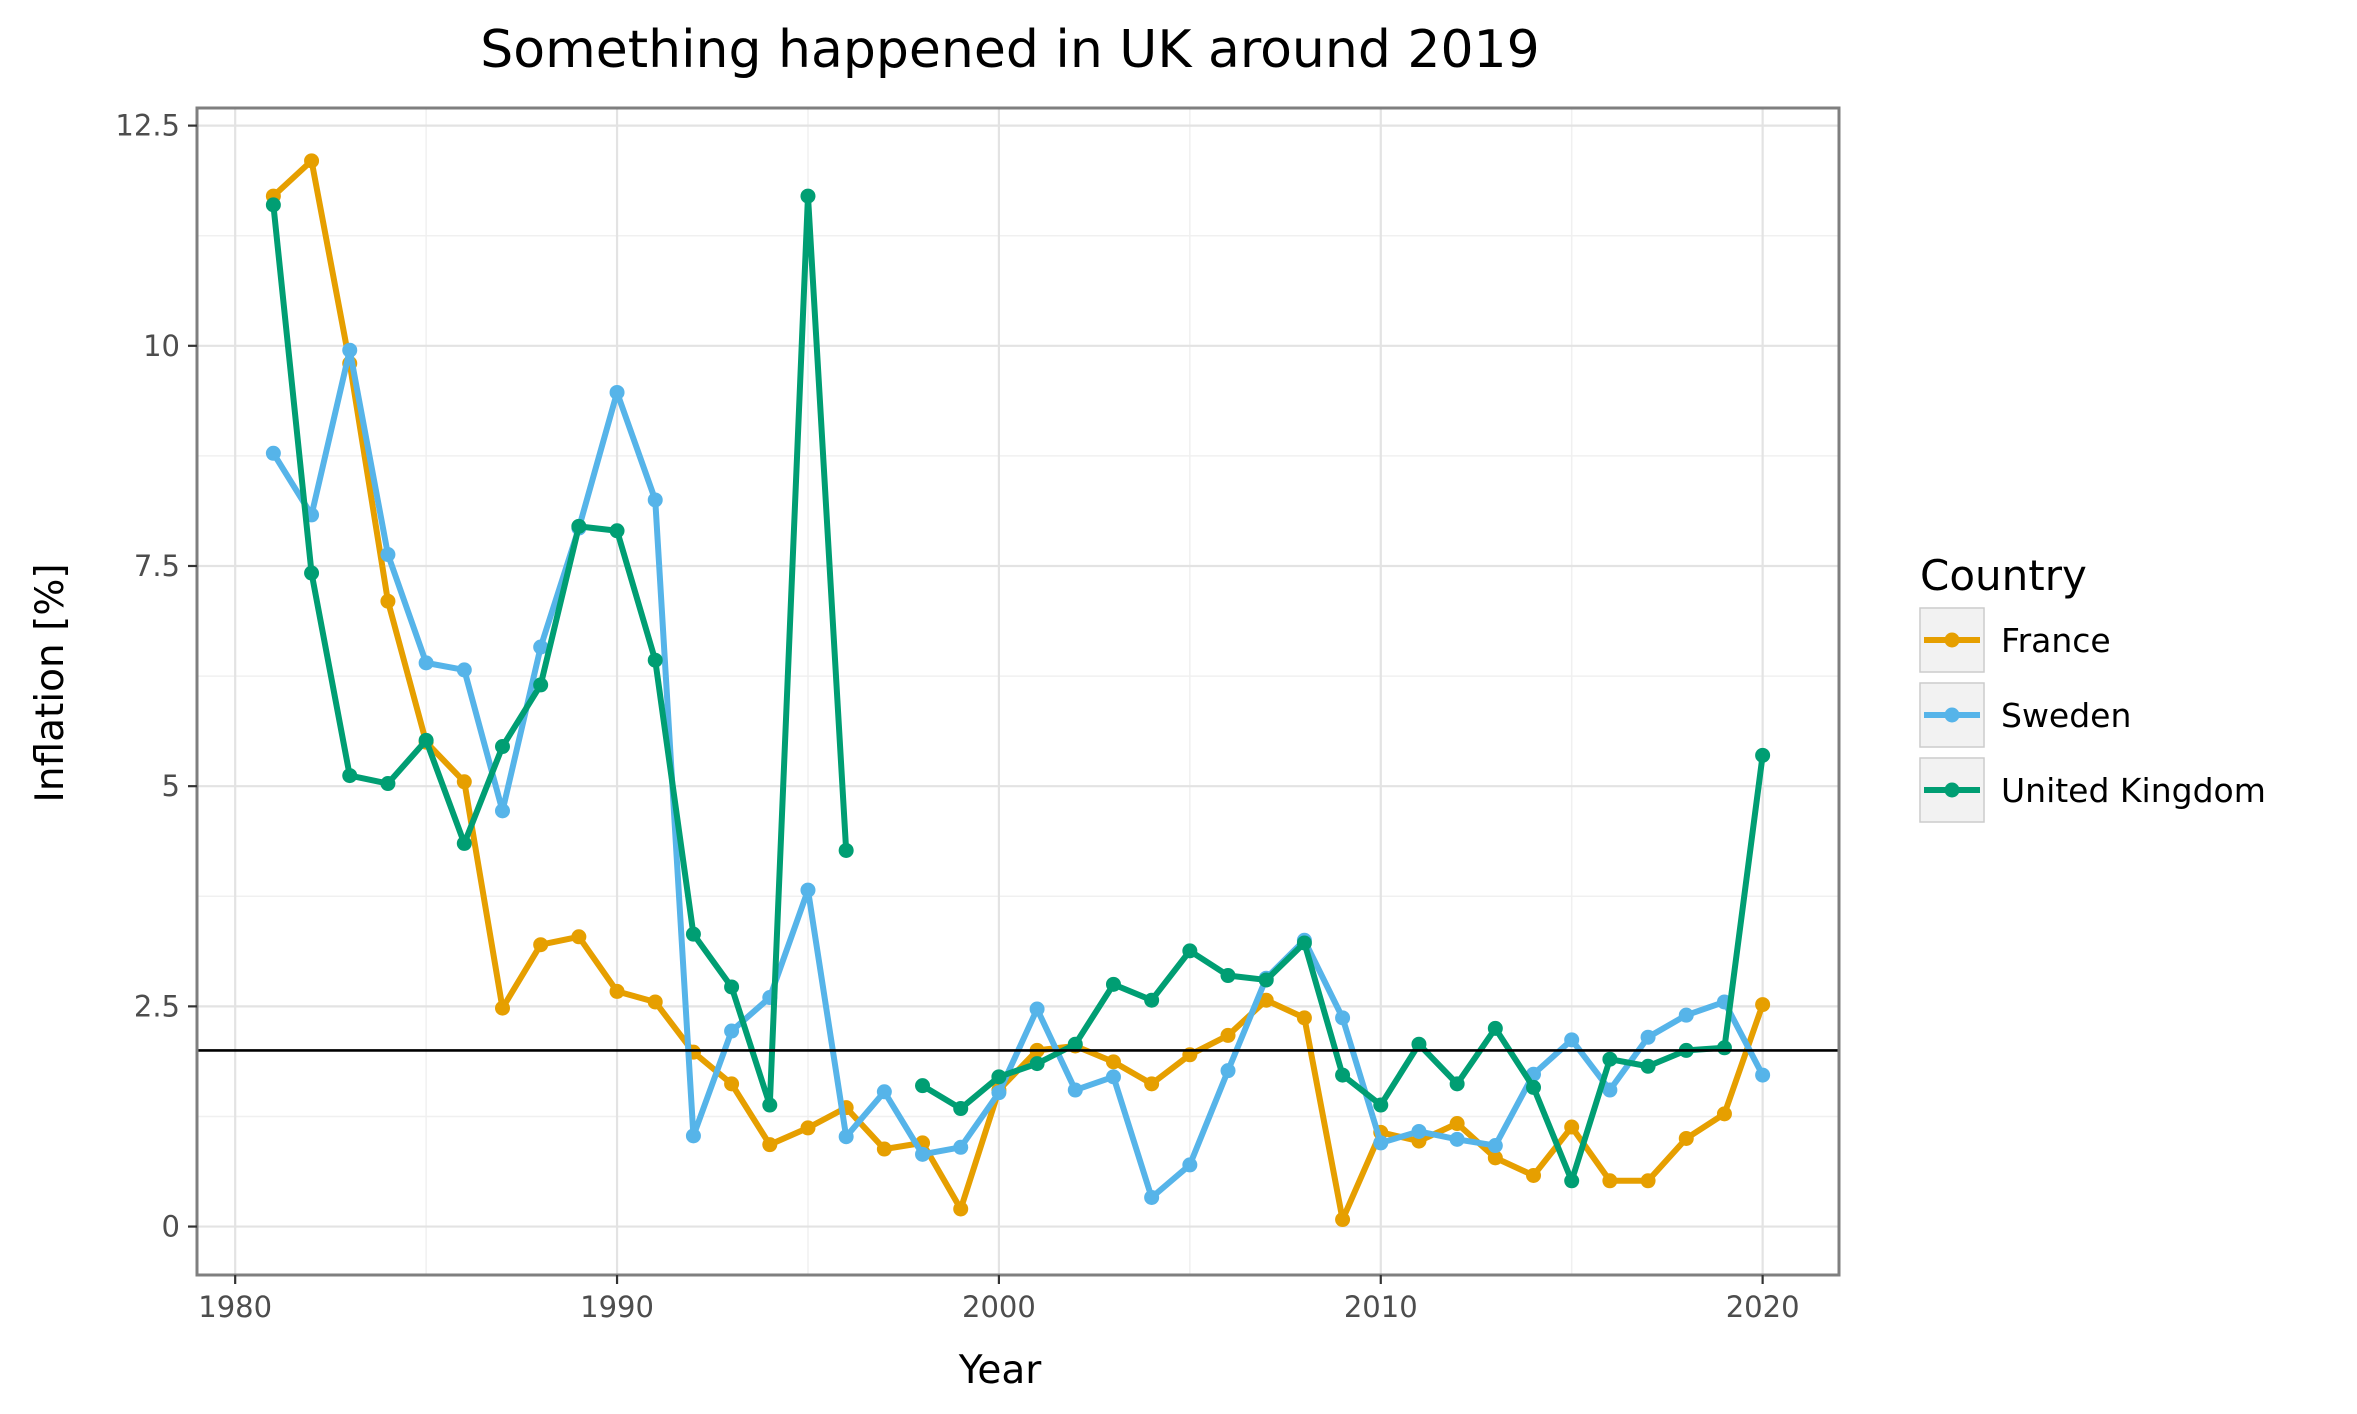 This screenshot has height=1414, width=2357. What do you see at coordinates (999, 1307) in the screenshot?
I see `x-tick-label: 2000` at bounding box center [999, 1307].